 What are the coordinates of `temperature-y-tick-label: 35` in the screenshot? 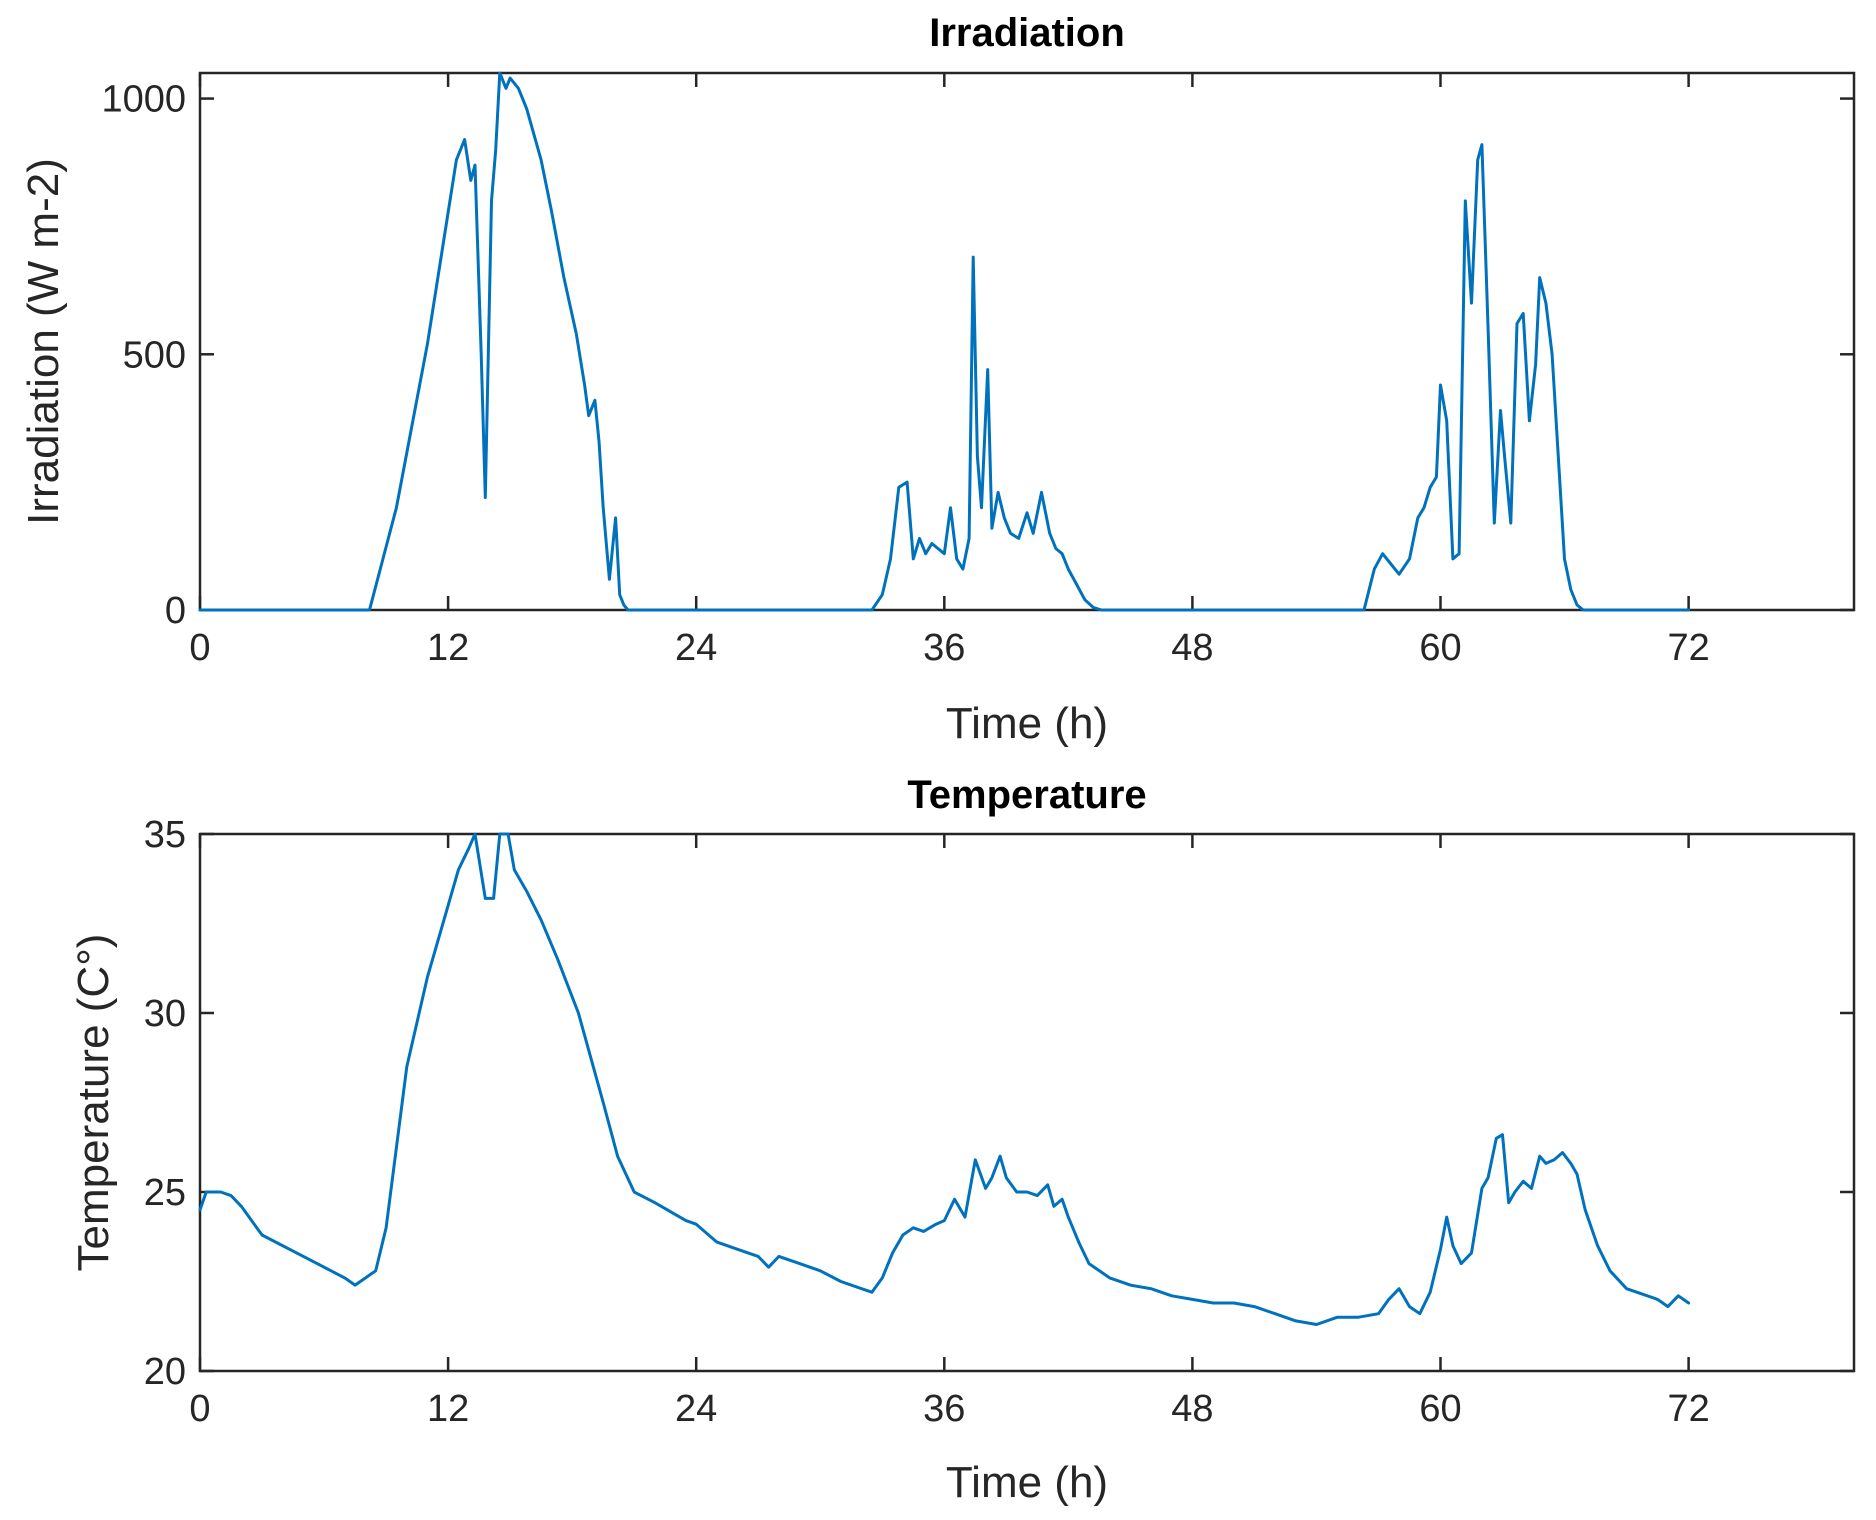 It's located at (165, 835).